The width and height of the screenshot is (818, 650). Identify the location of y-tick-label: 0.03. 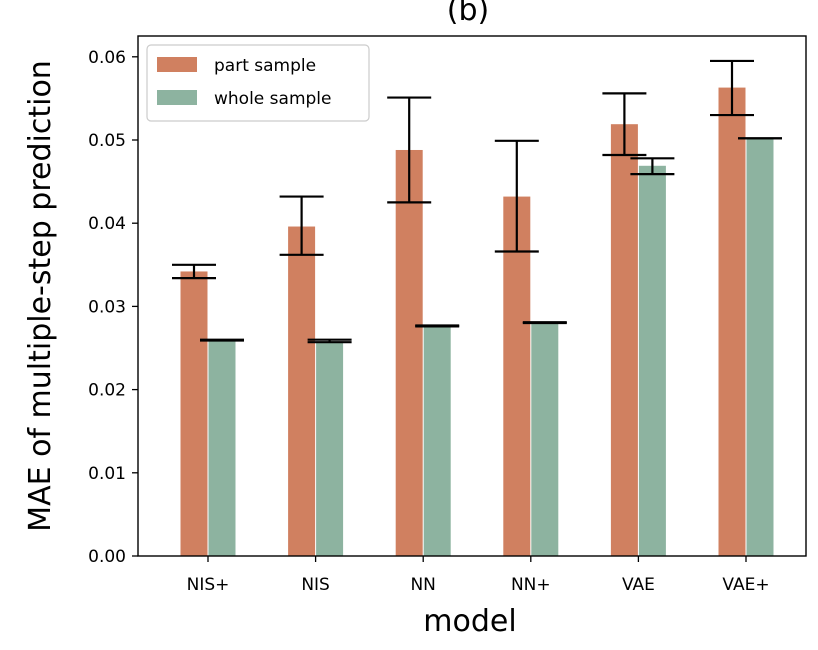
(107, 307).